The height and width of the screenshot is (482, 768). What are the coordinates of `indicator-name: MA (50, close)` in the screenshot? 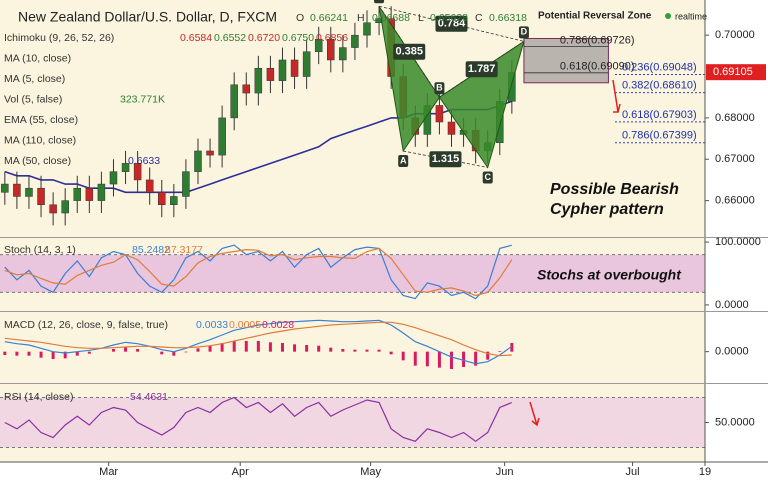 It's located at (37, 161).